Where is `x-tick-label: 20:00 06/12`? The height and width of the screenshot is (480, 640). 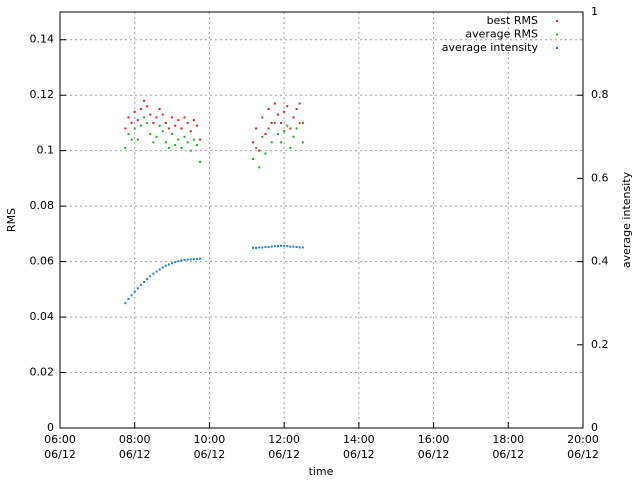 x-tick-label: 20:00 06/12 is located at coordinates (583, 447).